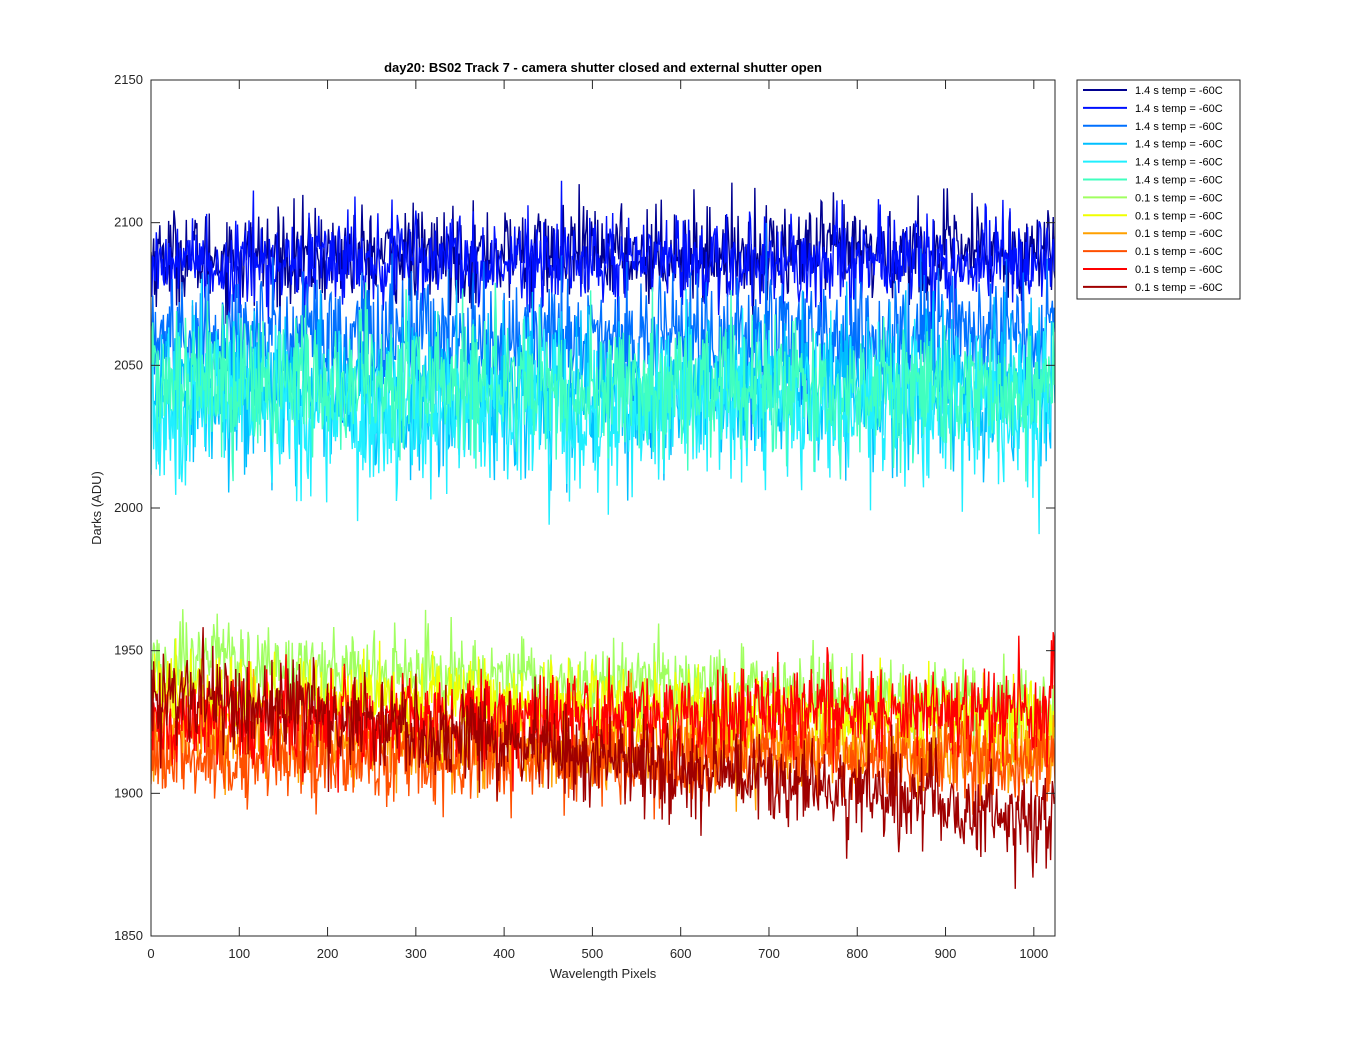 The height and width of the screenshot is (1050, 1350). What do you see at coordinates (128, 364) in the screenshot?
I see `y-tick-label: 2050` at bounding box center [128, 364].